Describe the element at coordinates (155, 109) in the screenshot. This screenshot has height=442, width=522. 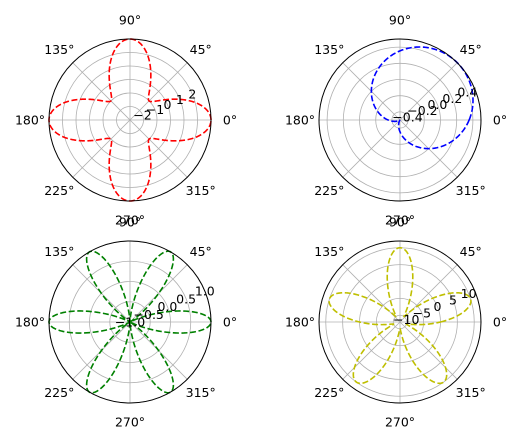
I see `r-tick-label: −1` at that location.